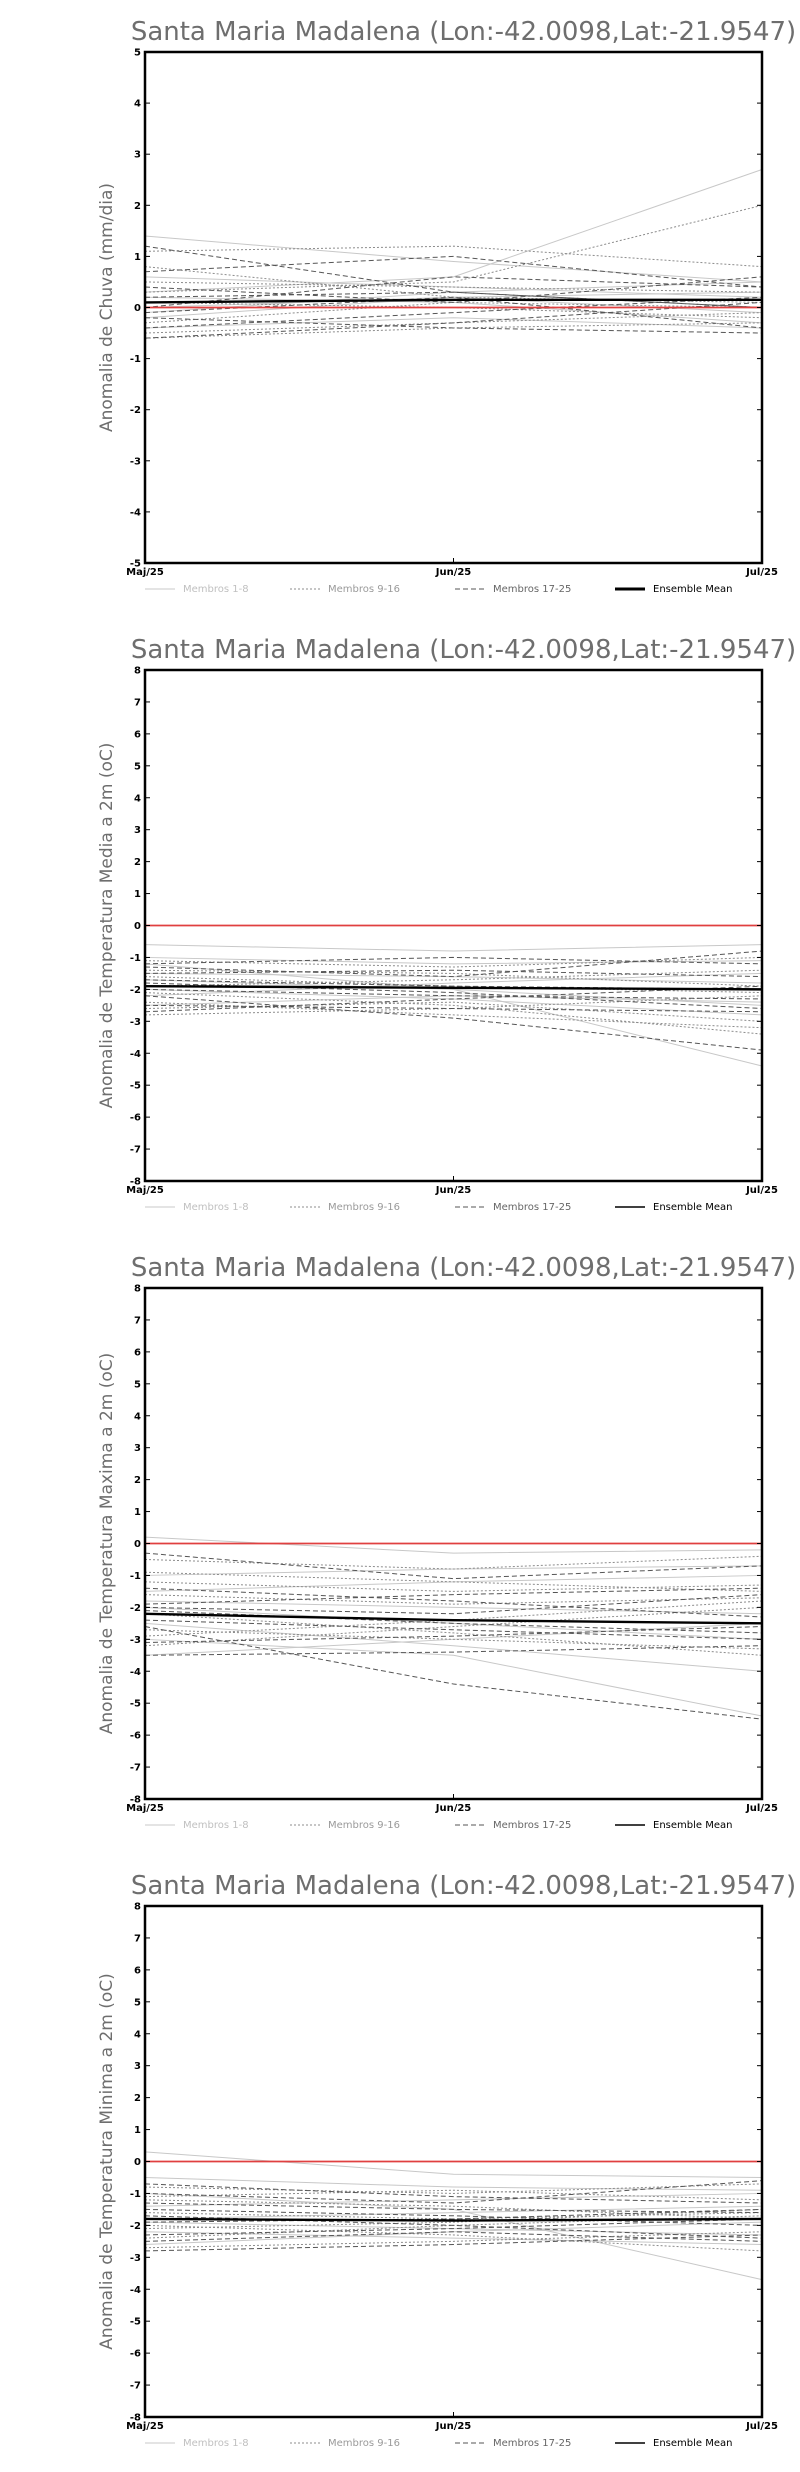 Image resolution: width=800 pixels, height=2472 pixels. What do you see at coordinates (107, 307) in the screenshot?
I see `y-axis-label: Anomalia de Chuva (mm/dia)` at bounding box center [107, 307].